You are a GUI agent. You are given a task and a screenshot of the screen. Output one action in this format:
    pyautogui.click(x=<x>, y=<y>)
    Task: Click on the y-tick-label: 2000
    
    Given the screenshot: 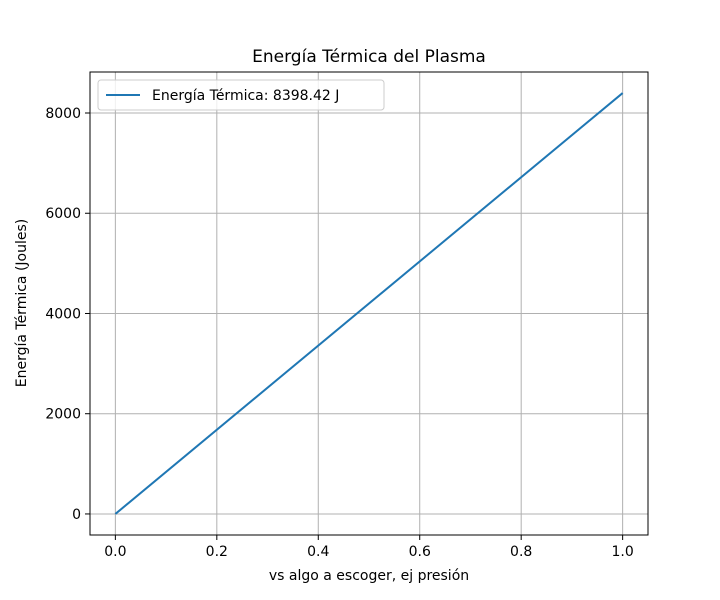 What is the action you would take?
    pyautogui.click(x=63, y=415)
    